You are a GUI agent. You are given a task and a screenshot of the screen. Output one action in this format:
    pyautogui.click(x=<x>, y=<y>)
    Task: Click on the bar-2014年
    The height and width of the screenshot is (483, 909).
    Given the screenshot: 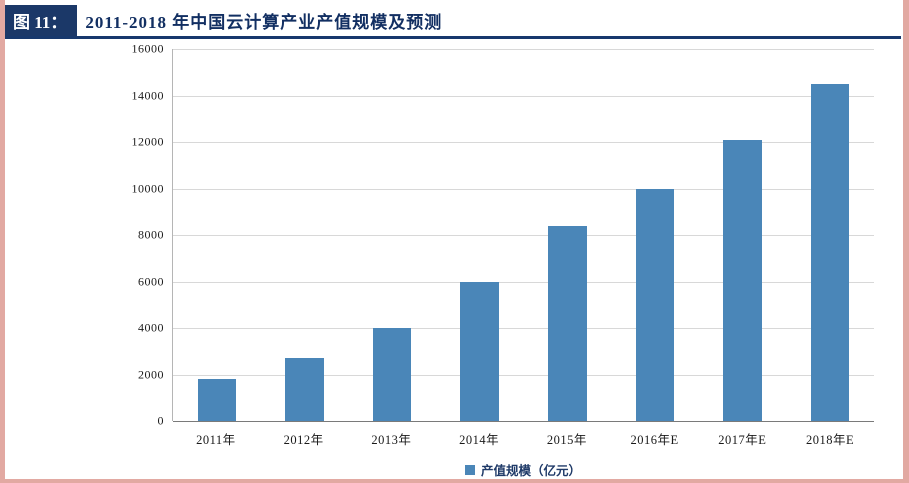 What is the action you would take?
    pyautogui.click(x=479, y=351)
    